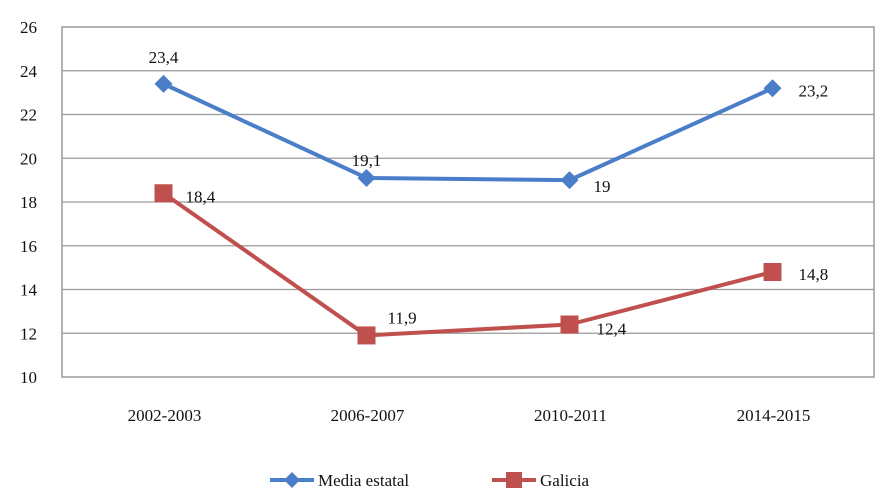 The width and height of the screenshot is (875, 491). What do you see at coordinates (29, 290) in the screenshot?
I see `y-tick-label: 14` at bounding box center [29, 290].